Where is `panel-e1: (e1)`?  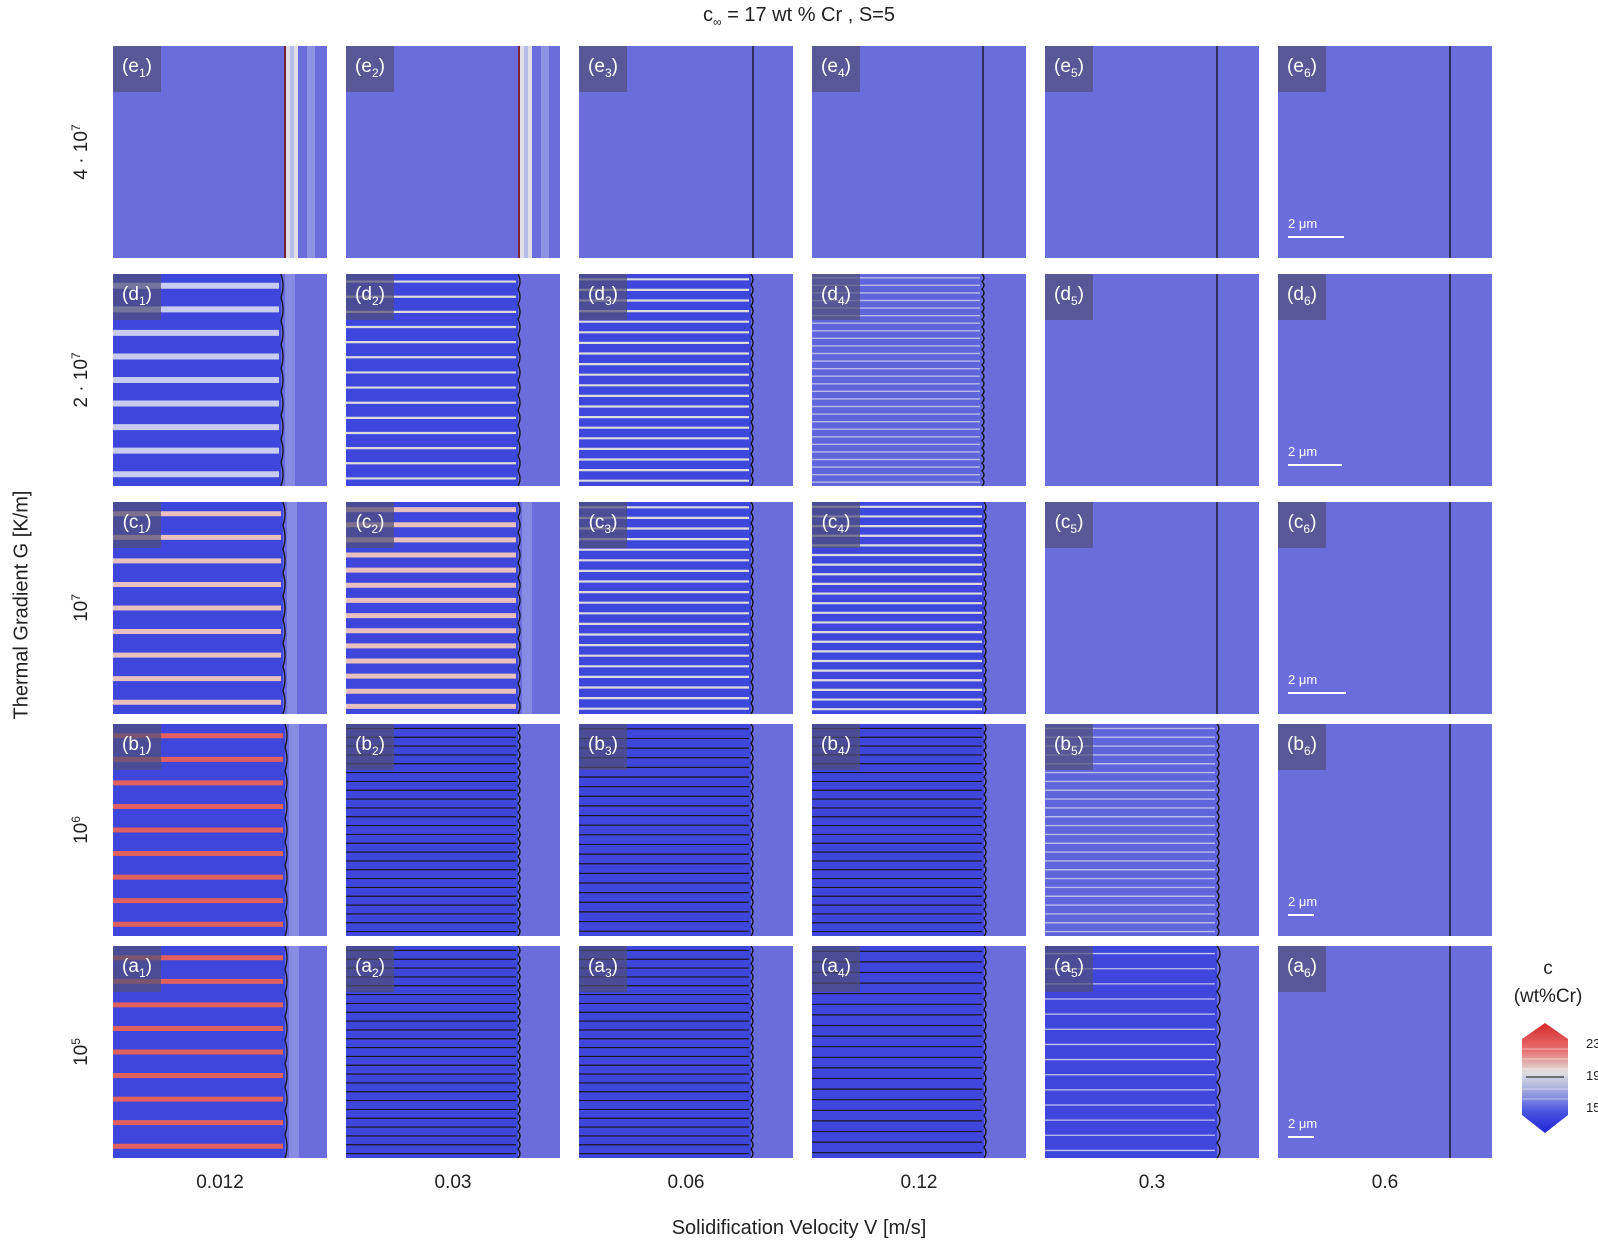
panel-e1: (e1) is located at coordinates (220, 152).